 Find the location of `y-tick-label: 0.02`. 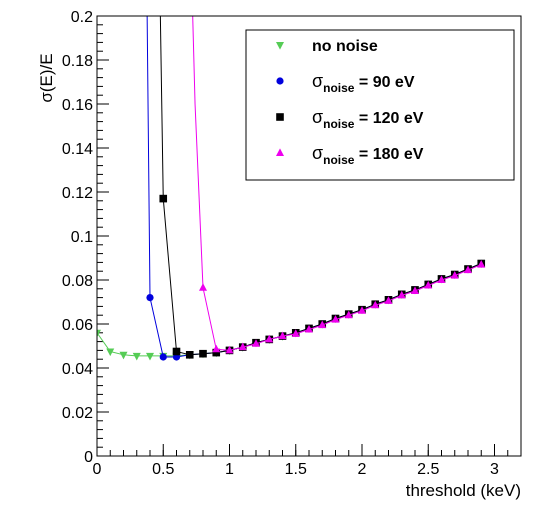

y-tick-label: 0.02 is located at coordinates (77, 413).